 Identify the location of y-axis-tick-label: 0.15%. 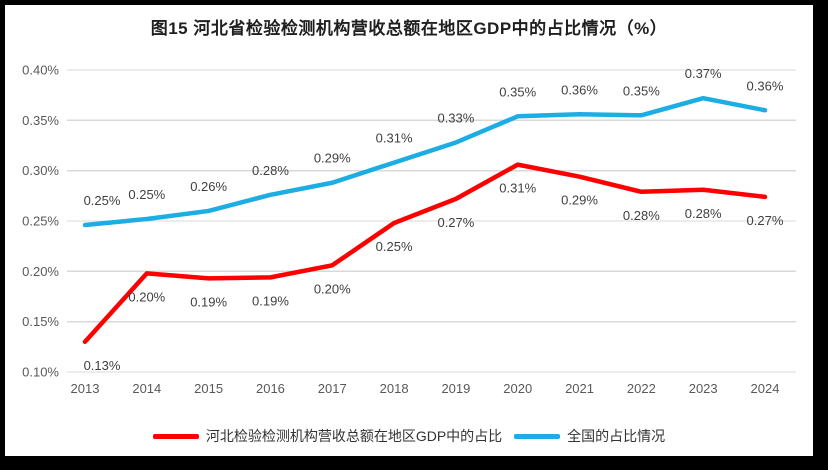
(40, 321).